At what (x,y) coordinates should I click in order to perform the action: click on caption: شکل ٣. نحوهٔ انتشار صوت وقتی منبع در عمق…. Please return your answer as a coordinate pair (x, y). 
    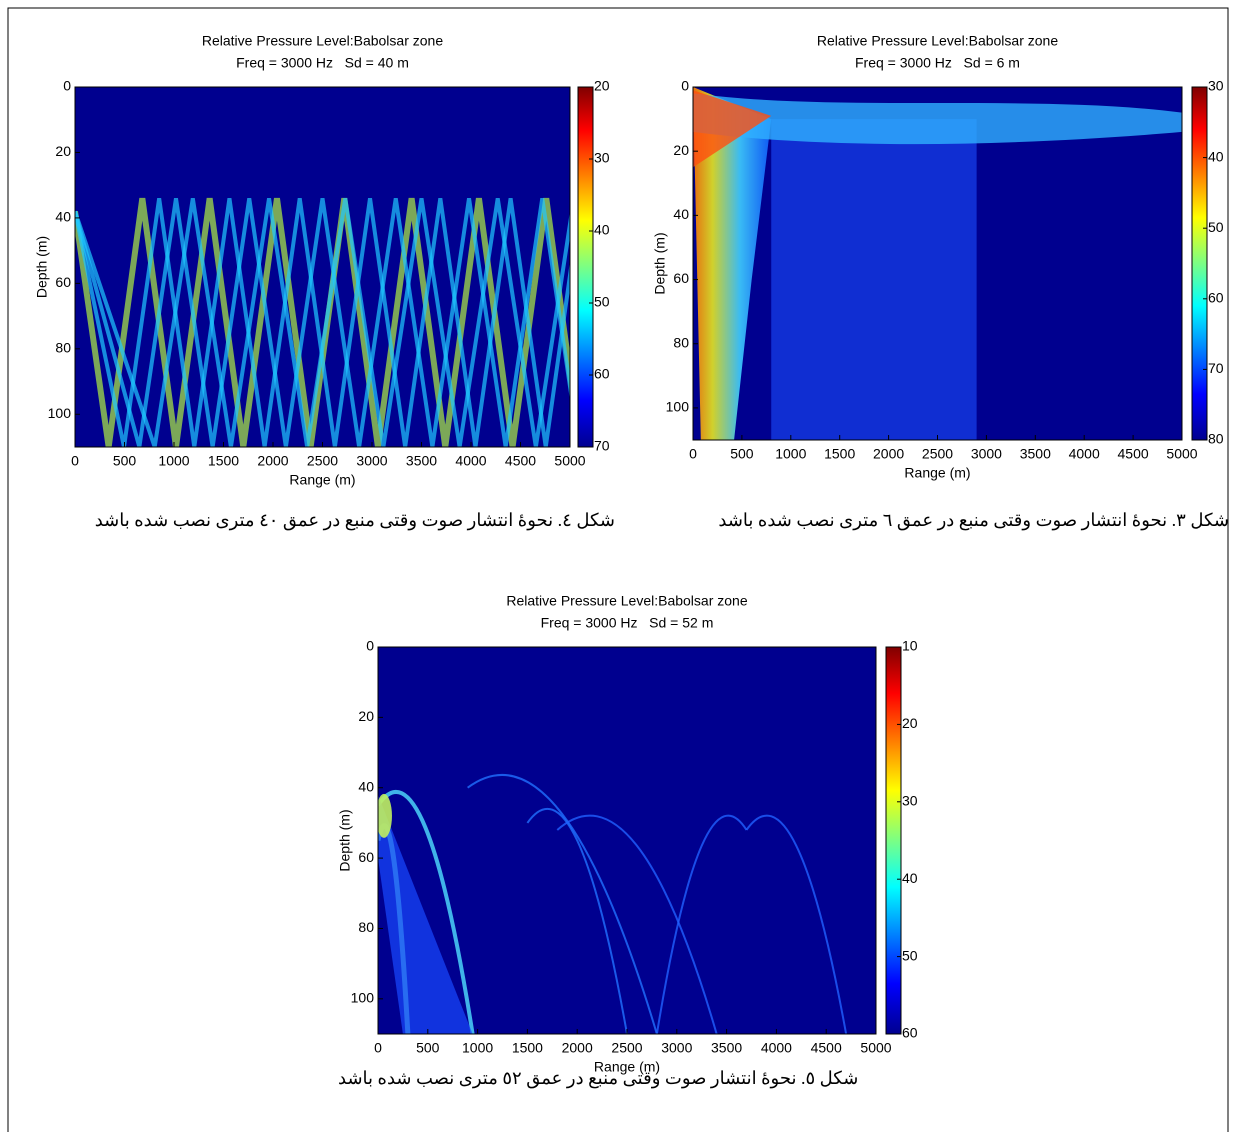
    Looking at the image, I should click on (973, 520).